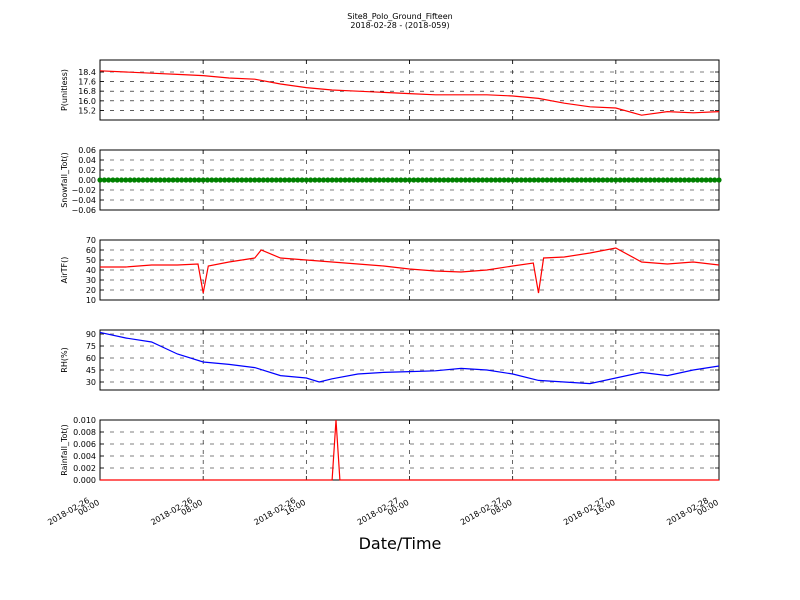  Describe the element at coordinates (91, 250) in the screenshot. I see `y-tick-label: 60` at that location.